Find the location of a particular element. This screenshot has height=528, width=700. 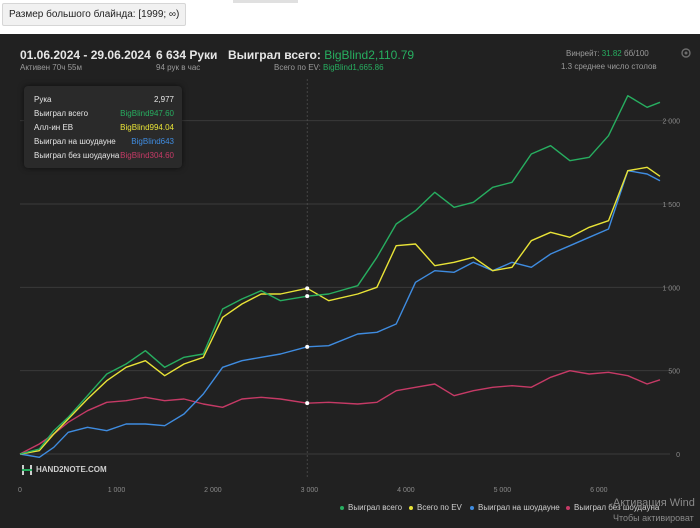

won-ev-label: Всего по EV: is located at coordinates (297, 67).